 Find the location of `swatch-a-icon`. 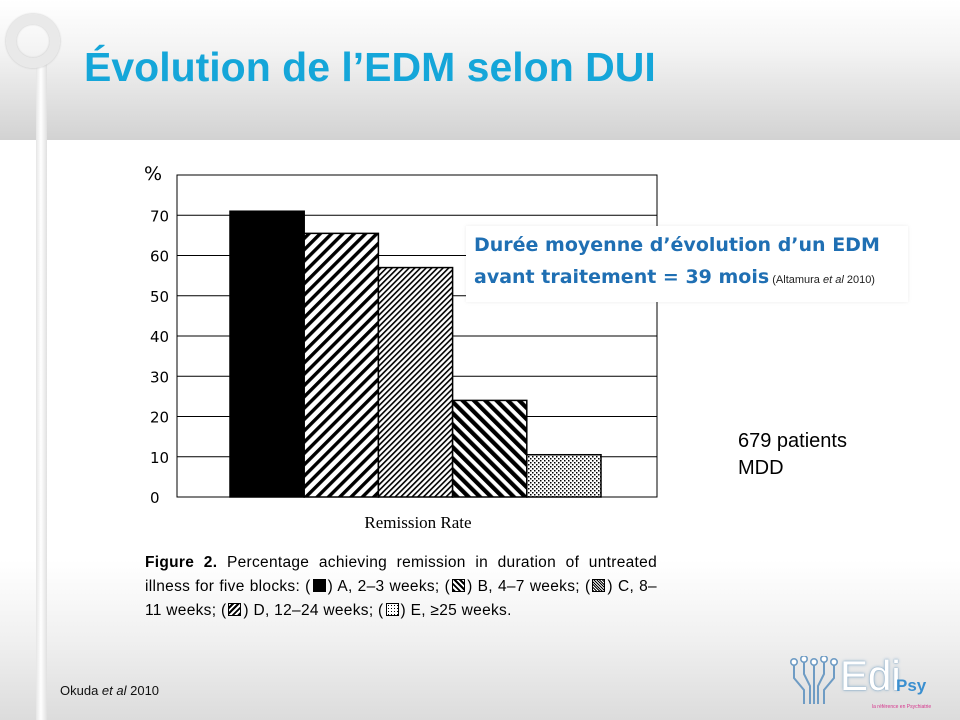

swatch-a-icon is located at coordinates (319, 585).